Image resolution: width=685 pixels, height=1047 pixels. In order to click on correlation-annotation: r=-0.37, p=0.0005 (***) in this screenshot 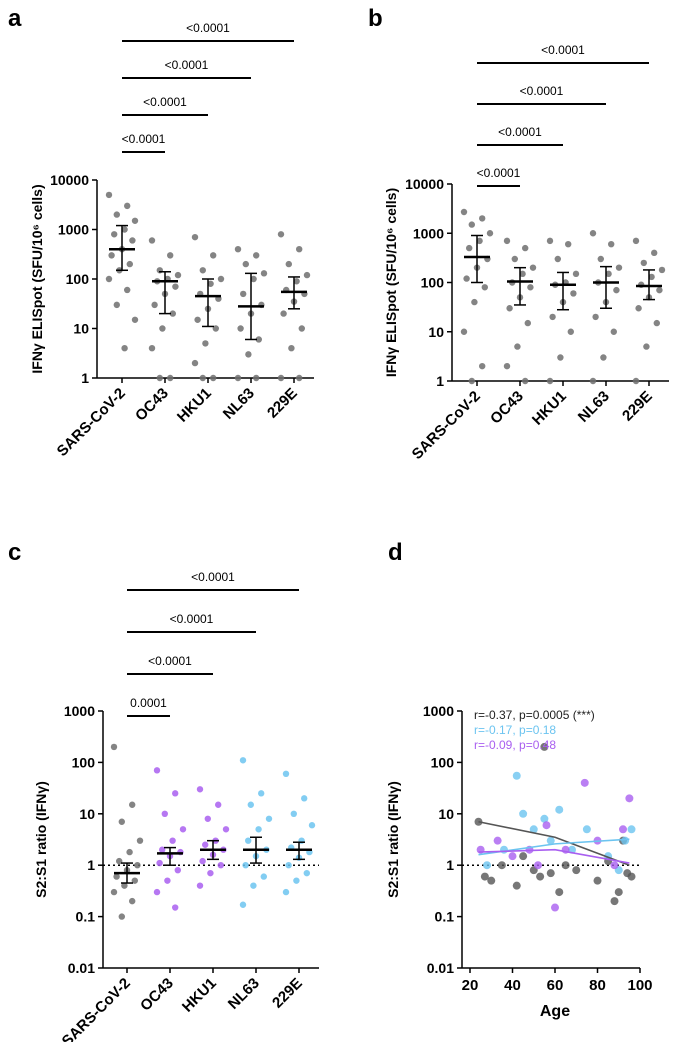, I will do `click(534, 715)`.